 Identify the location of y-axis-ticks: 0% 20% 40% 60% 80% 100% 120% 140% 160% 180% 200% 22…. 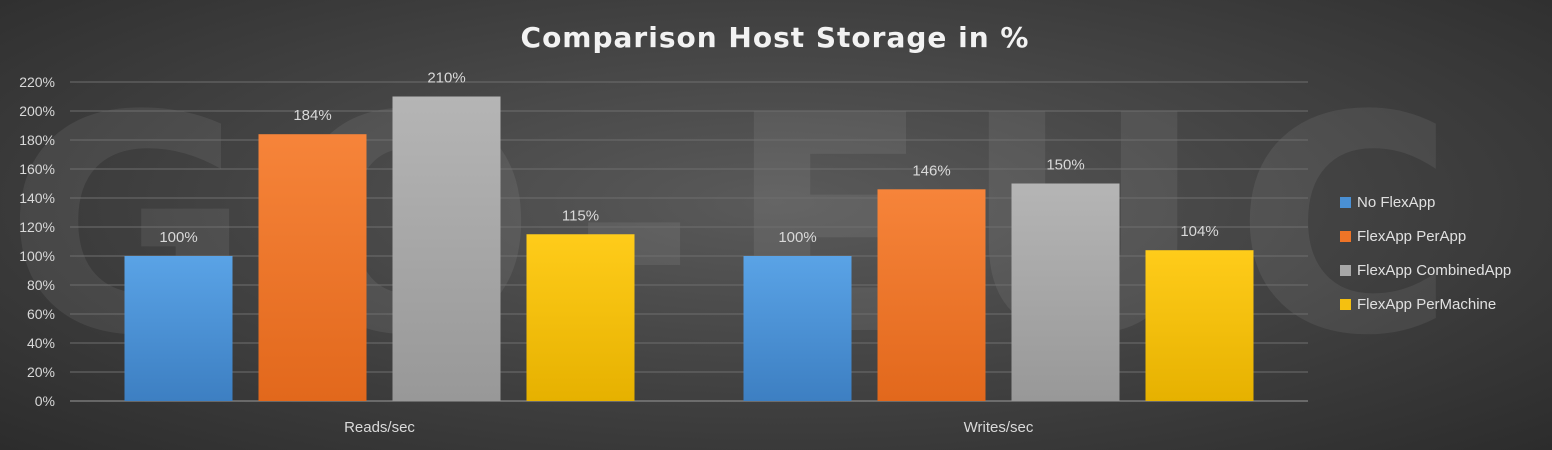
(37, 241).